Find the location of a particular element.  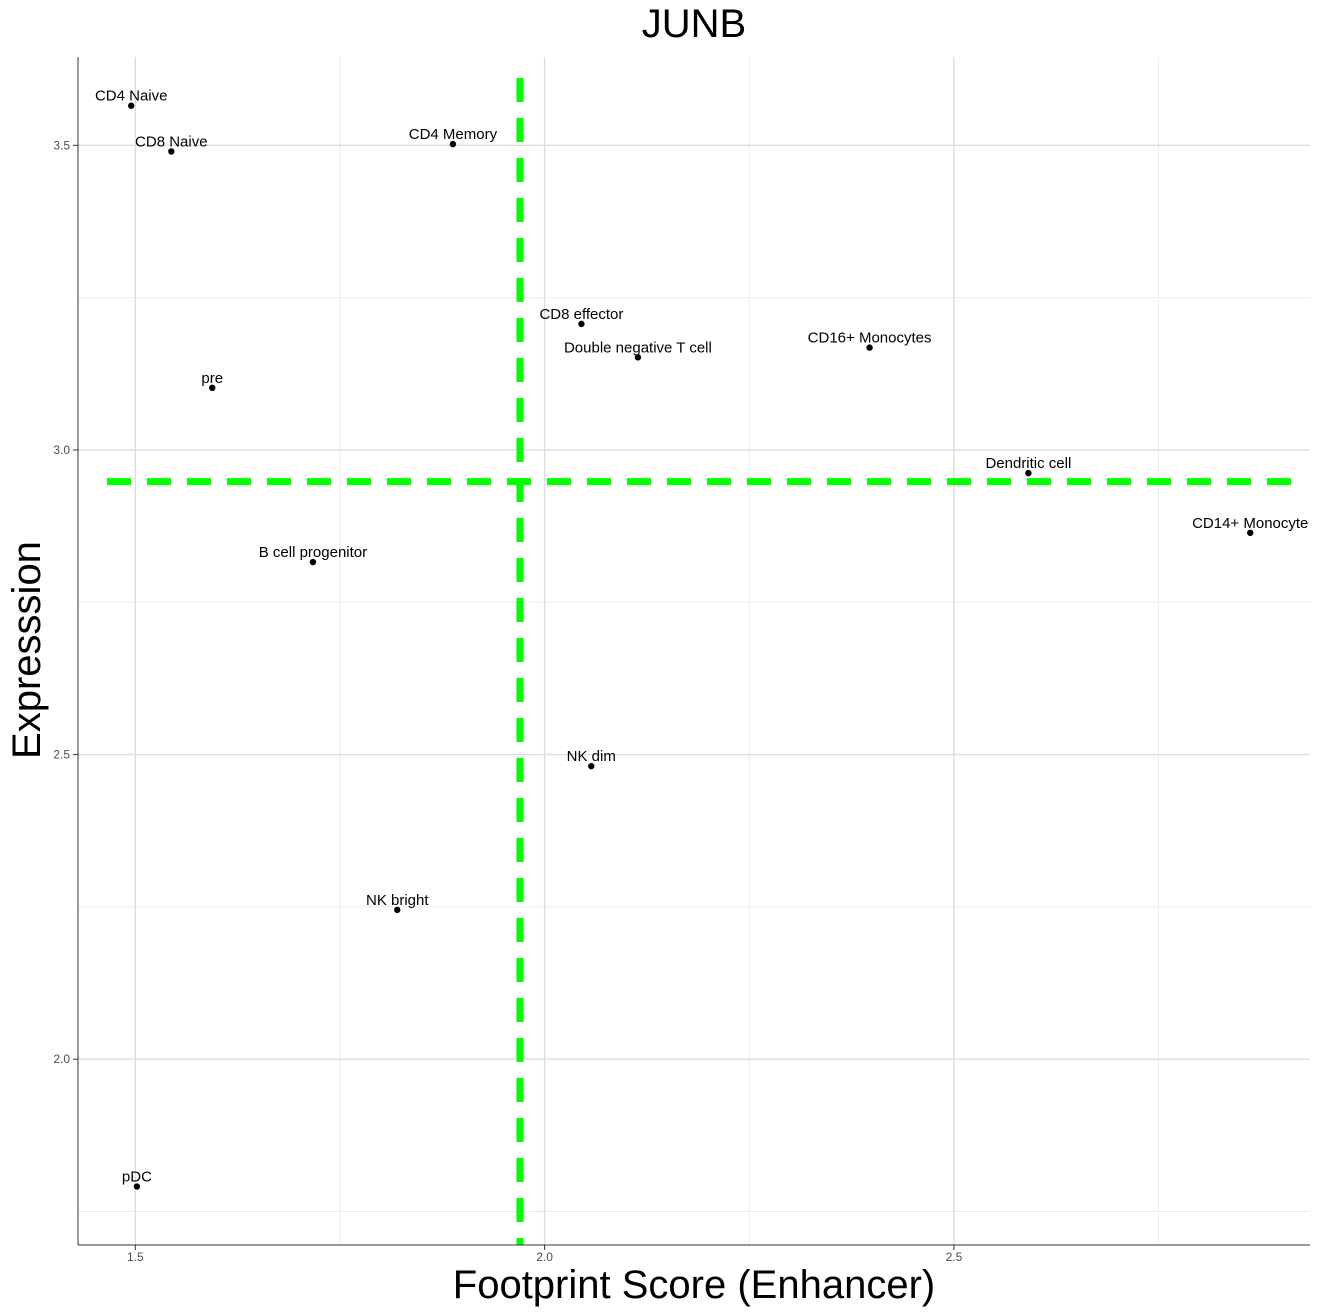

y-tick-label: 2.5 is located at coordinates (61, 755).